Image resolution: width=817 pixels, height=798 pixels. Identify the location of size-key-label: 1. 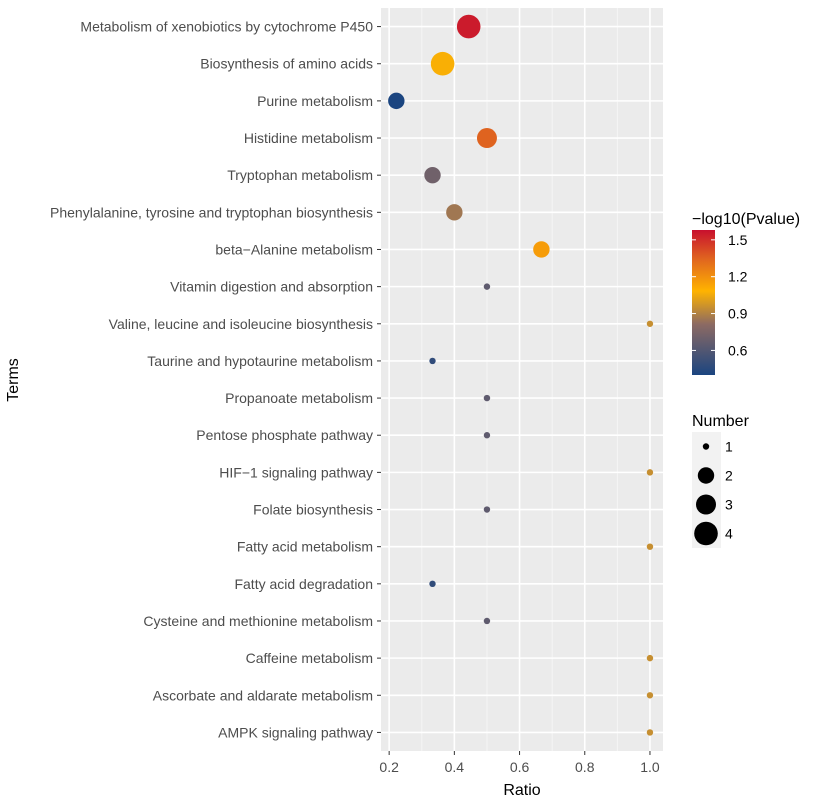
(729, 447).